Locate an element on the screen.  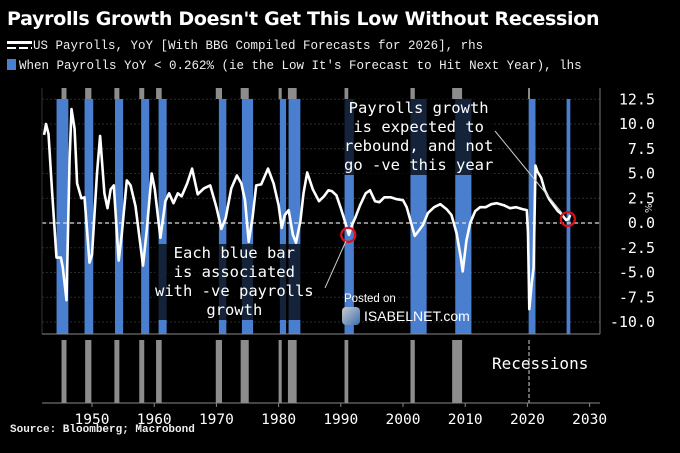
y-tick-label: 0.0 is located at coordinates (641, 223).